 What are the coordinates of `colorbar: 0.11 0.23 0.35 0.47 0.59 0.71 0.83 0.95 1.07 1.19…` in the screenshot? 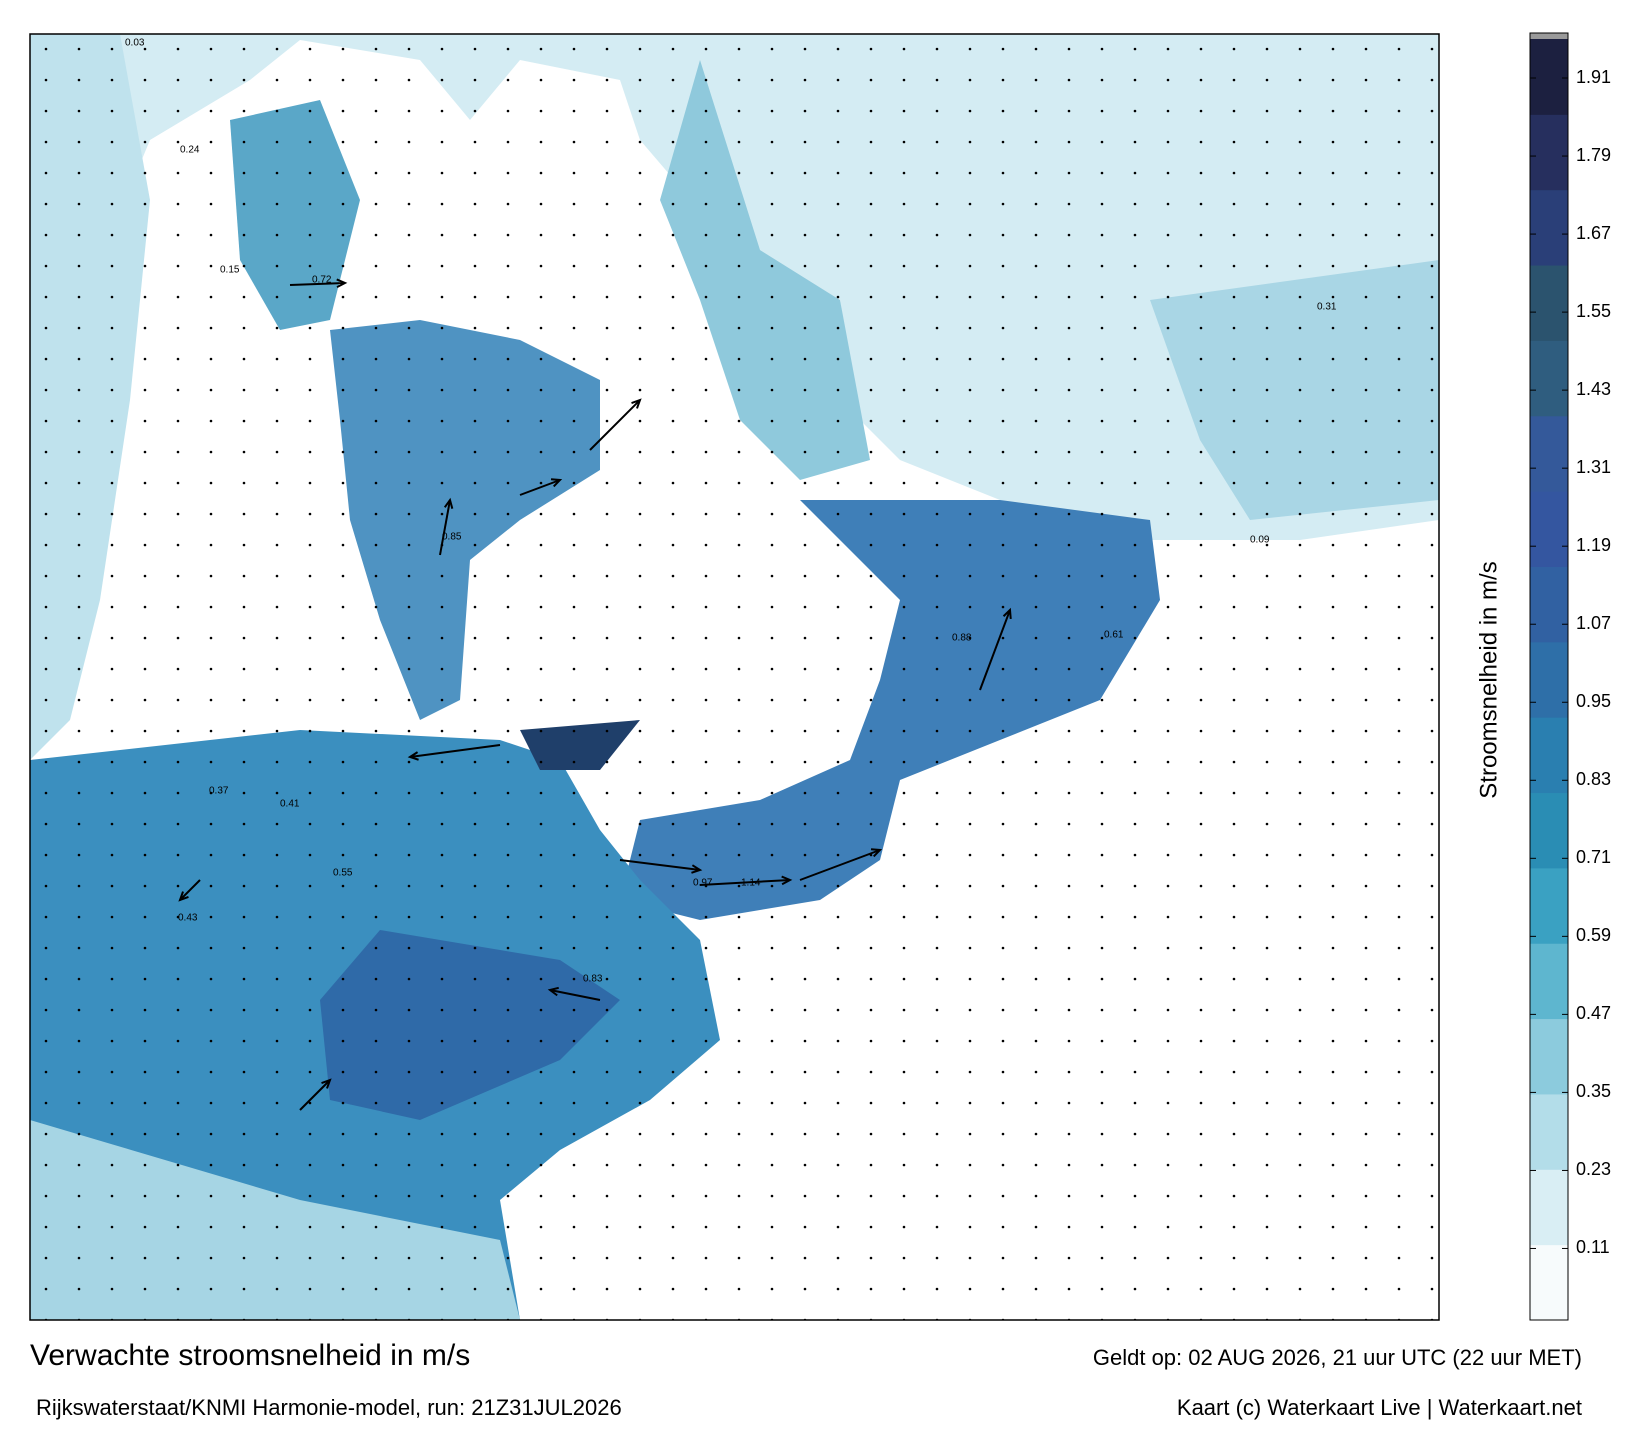 It's located at (1570, 676).